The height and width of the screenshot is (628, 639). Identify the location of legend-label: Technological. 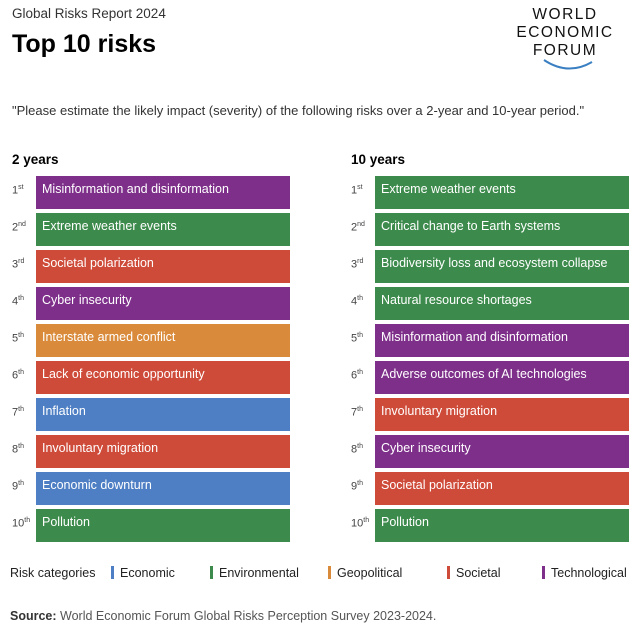
(589, 573).